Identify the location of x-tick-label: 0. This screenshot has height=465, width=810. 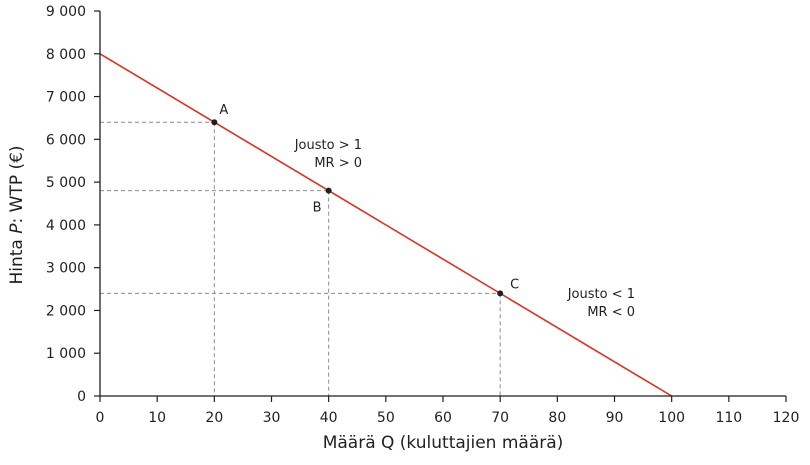
(100, 418).